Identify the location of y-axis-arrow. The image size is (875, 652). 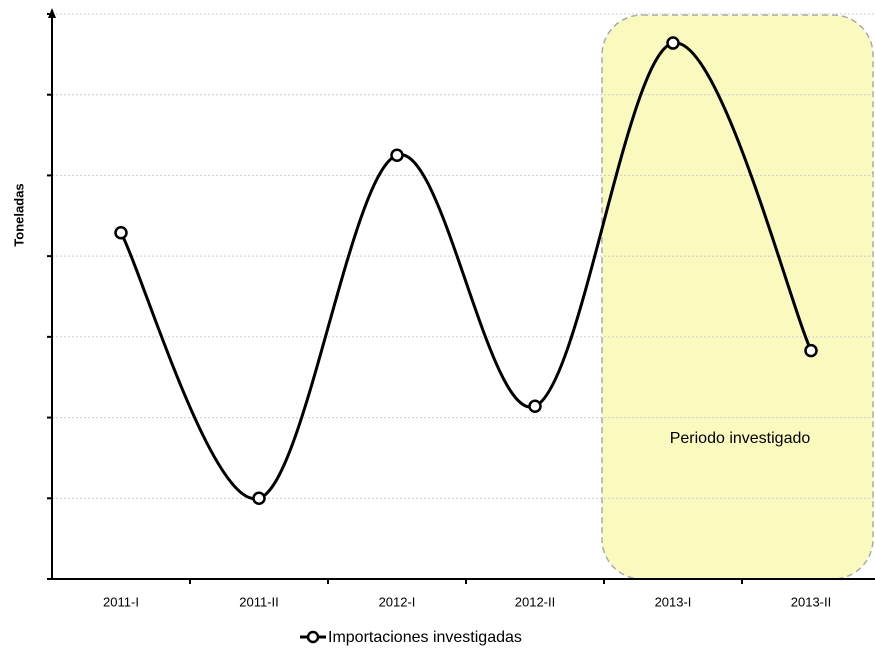
(52, 13).